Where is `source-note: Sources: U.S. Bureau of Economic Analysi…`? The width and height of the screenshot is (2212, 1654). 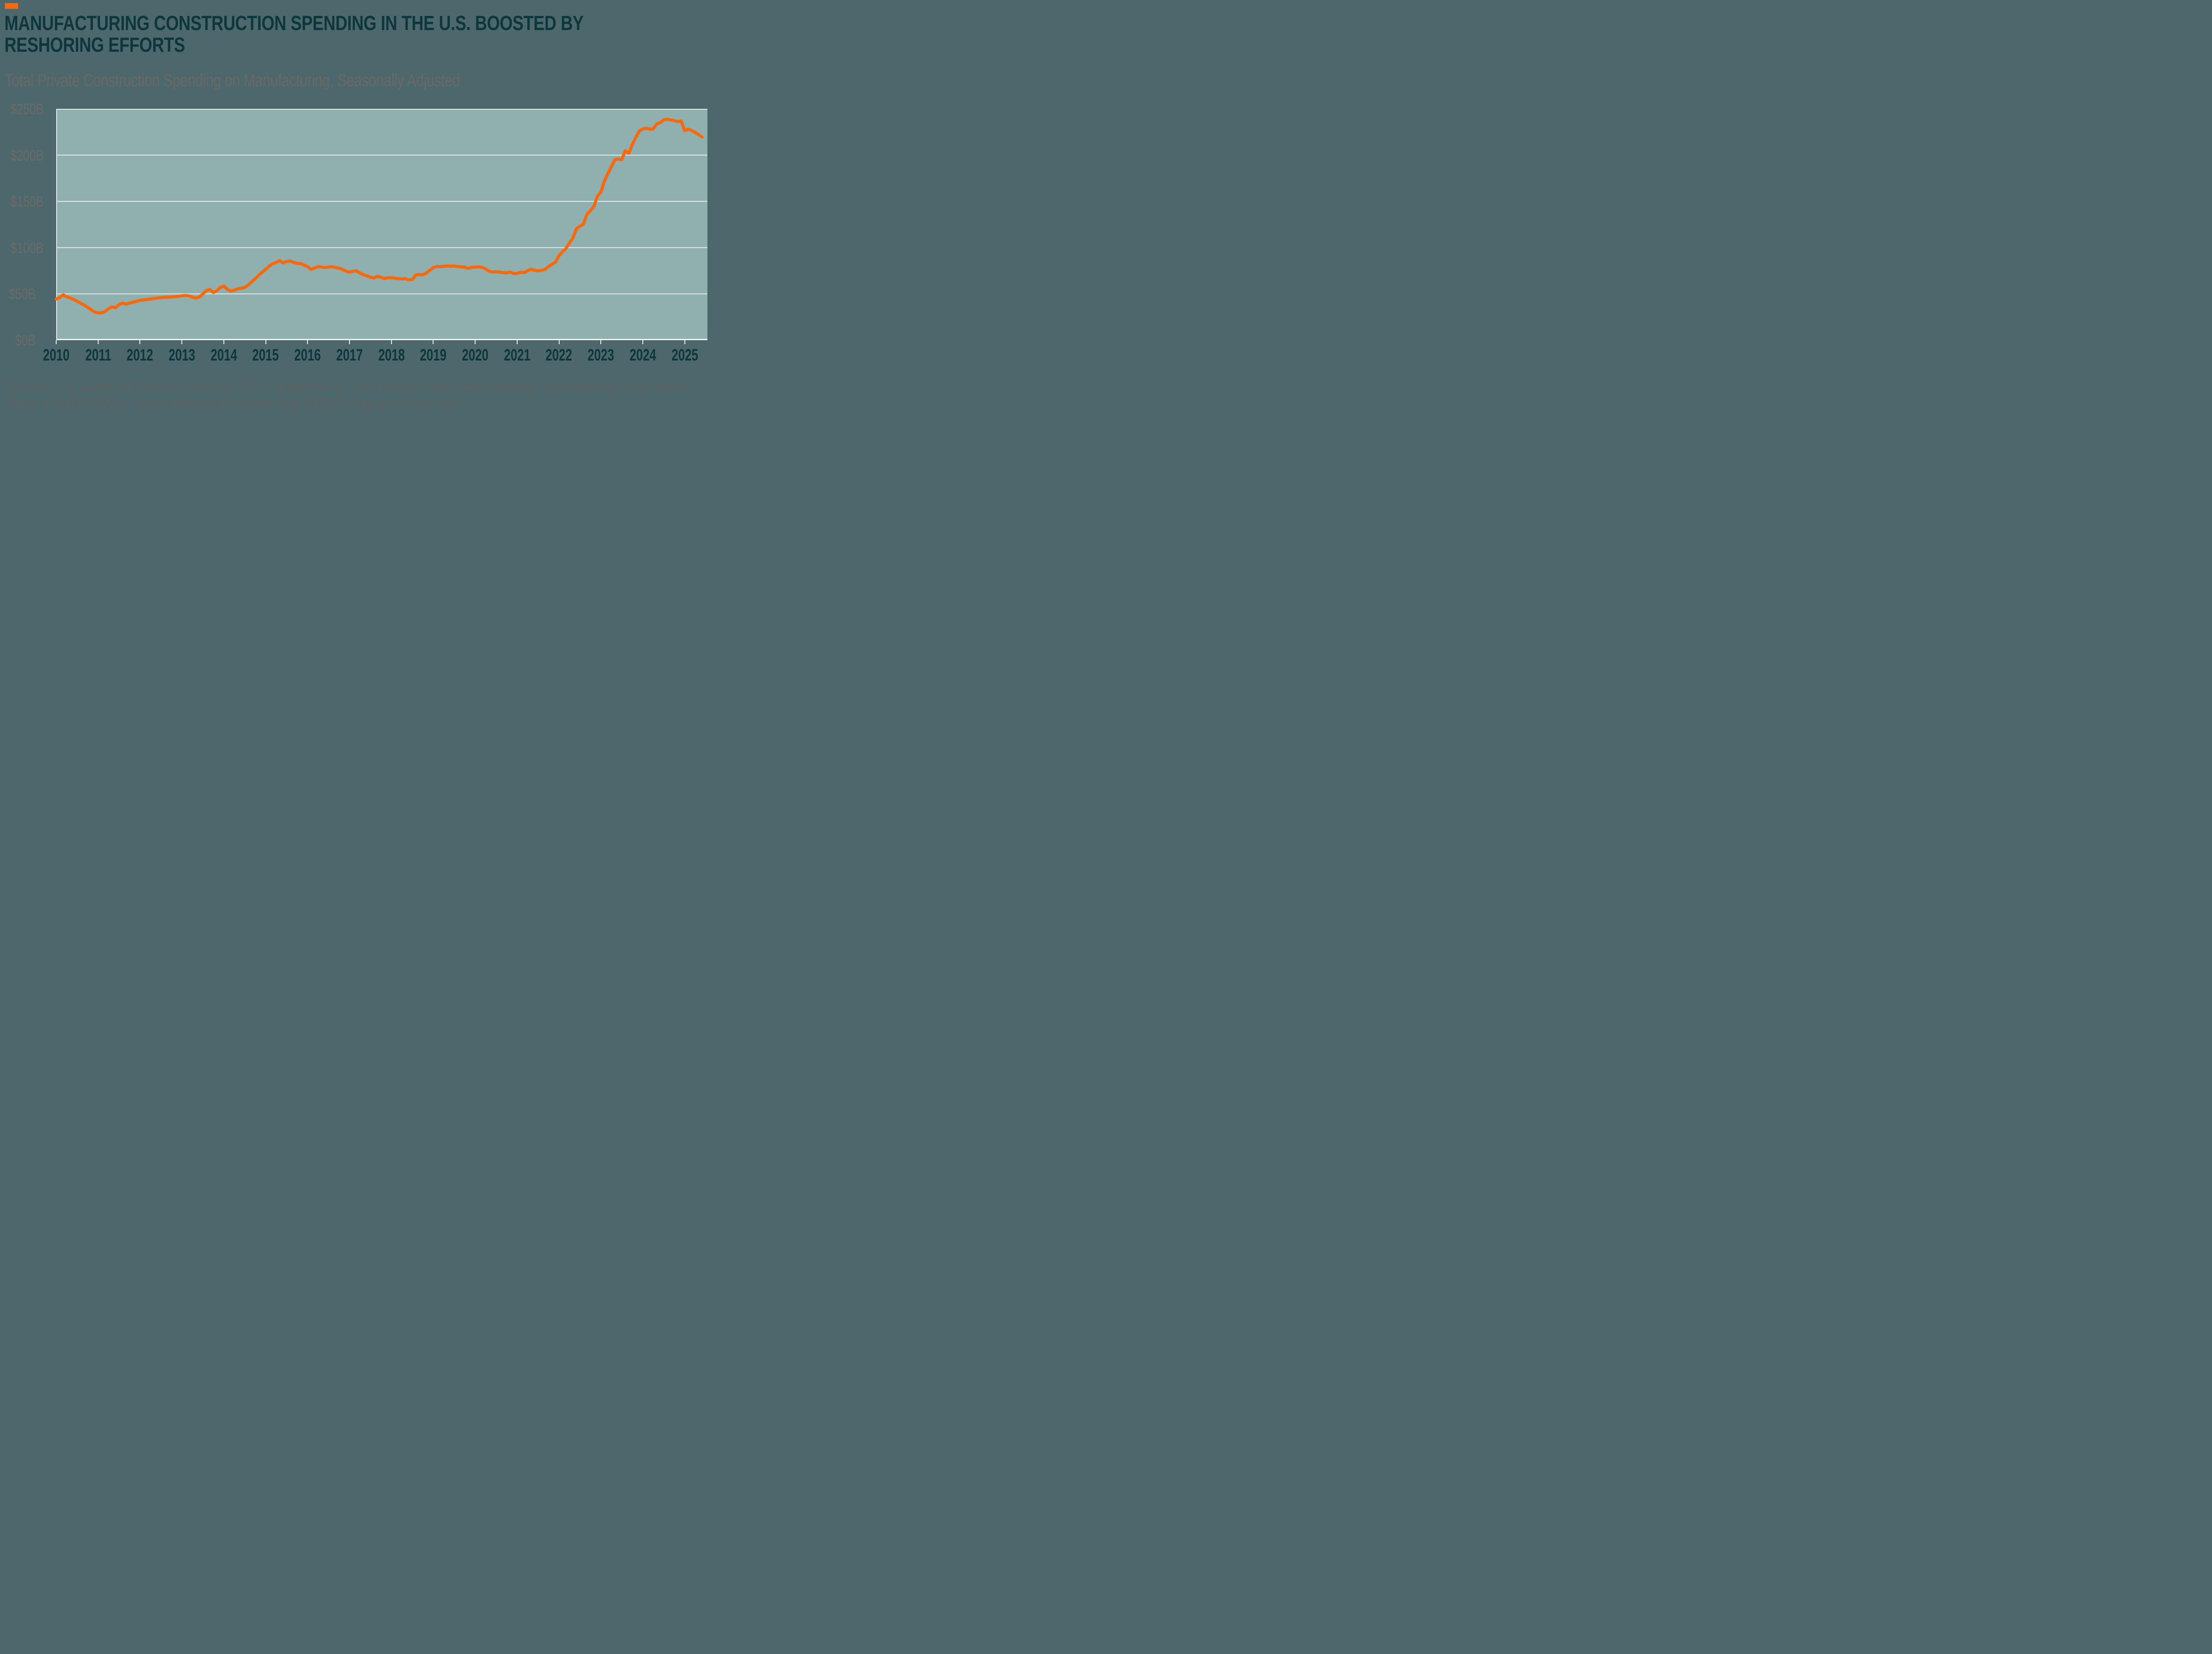 source-note: Sources: U.S. Bureau of Economic Analysi… is located at coordinates (358, 395).